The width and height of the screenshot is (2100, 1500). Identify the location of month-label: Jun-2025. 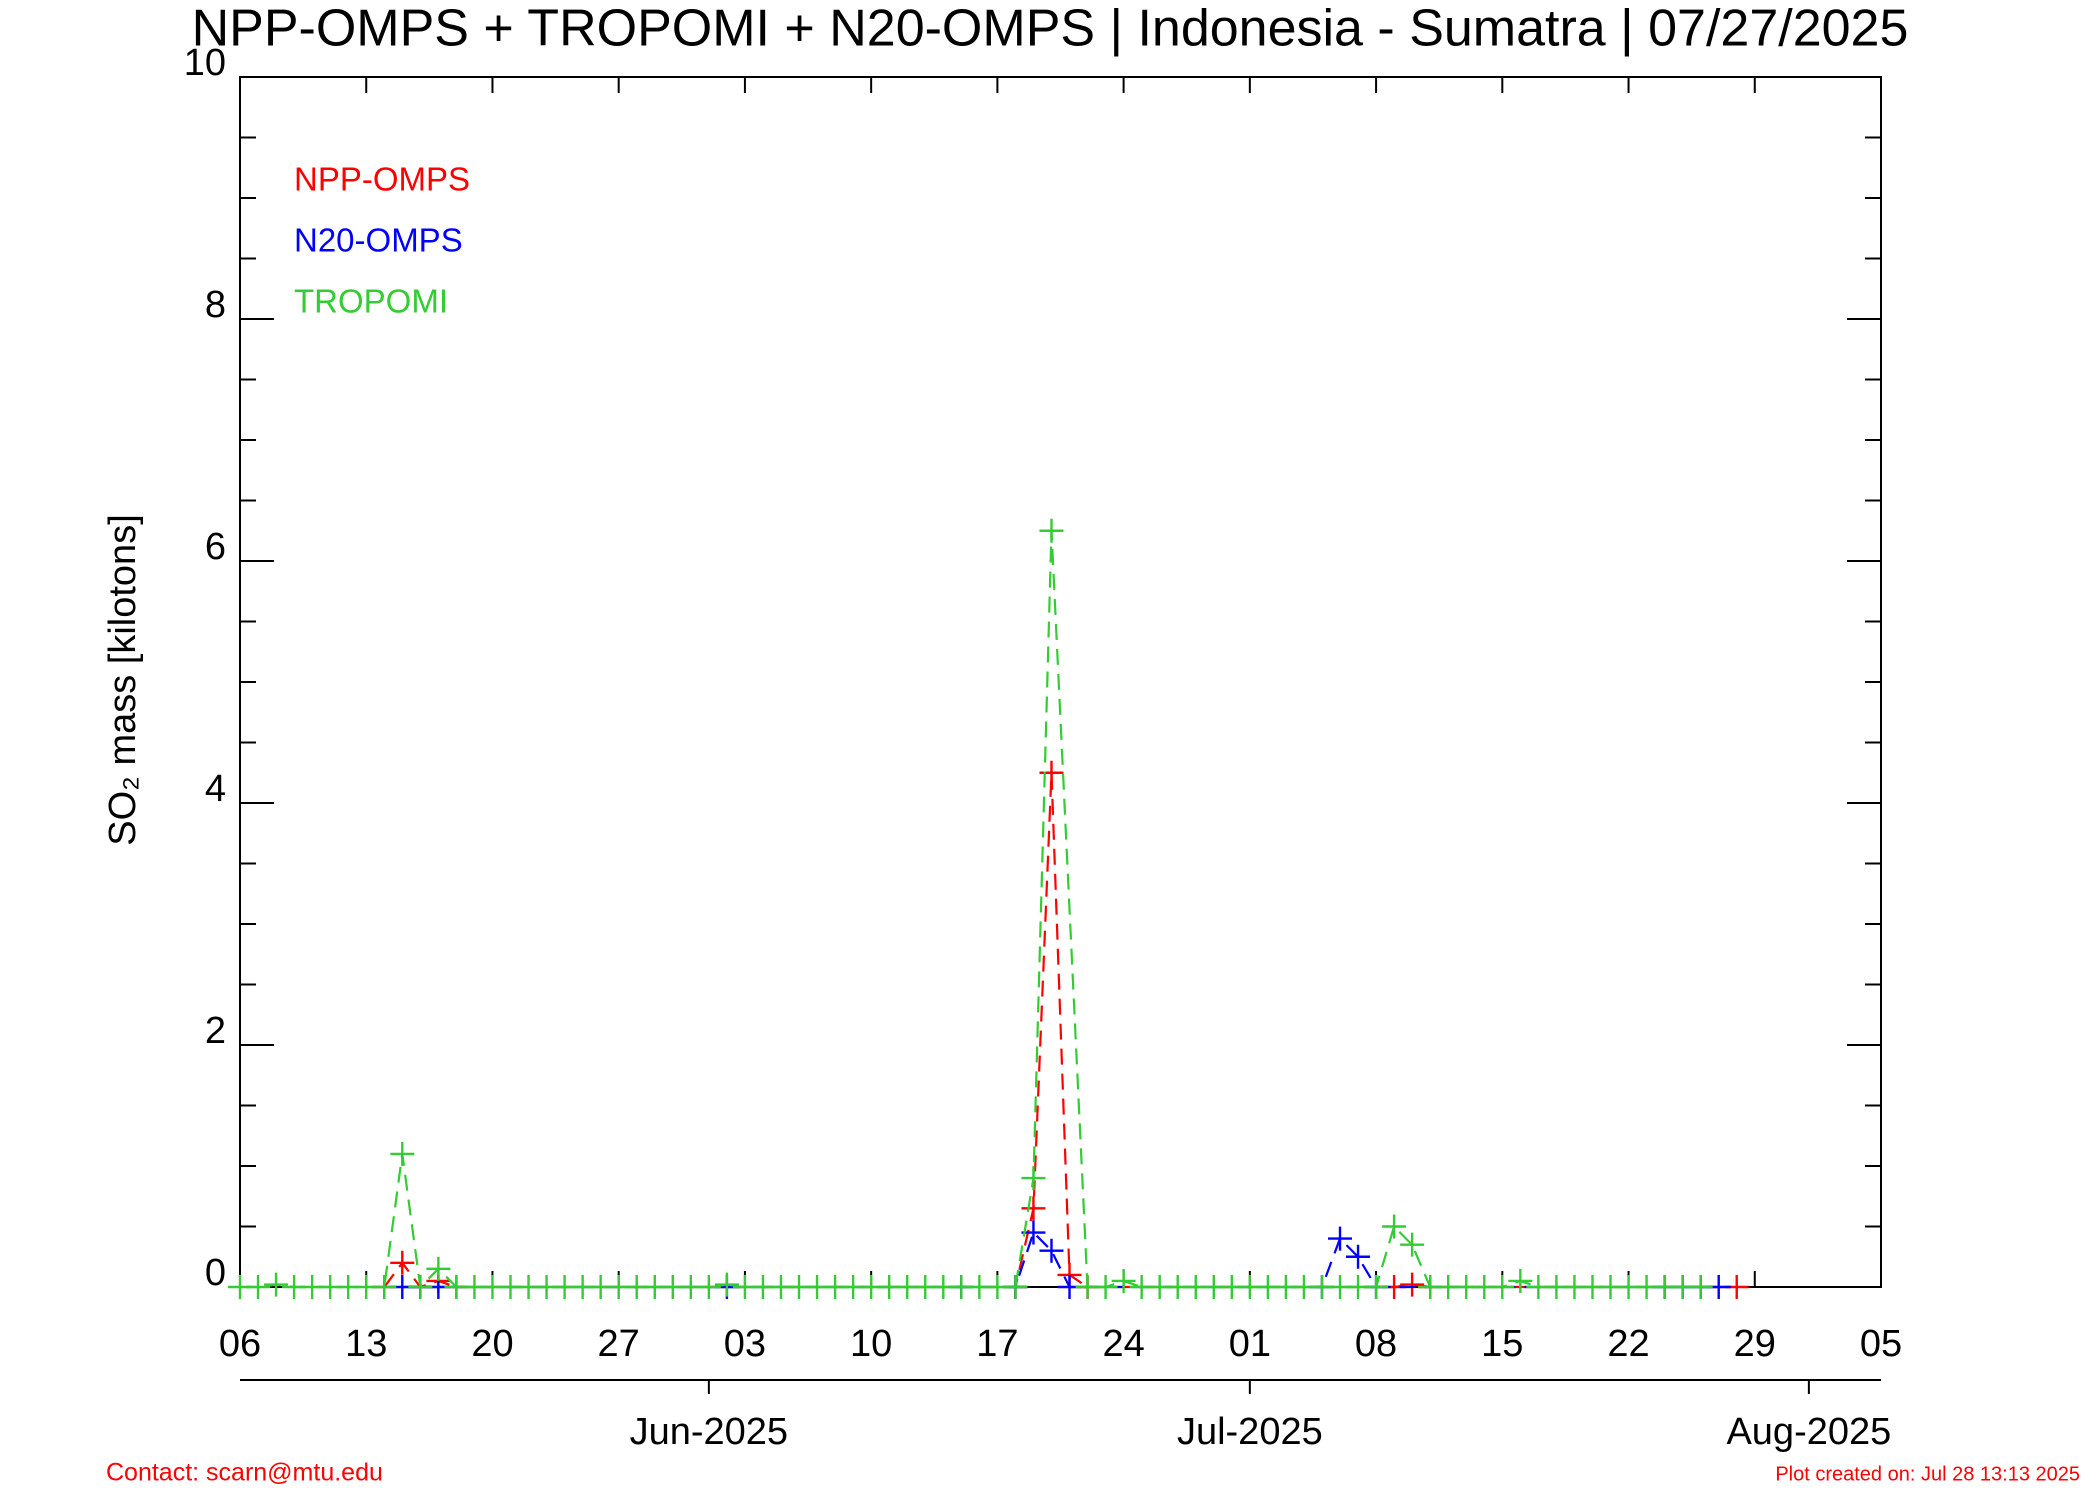
(709, 1432).